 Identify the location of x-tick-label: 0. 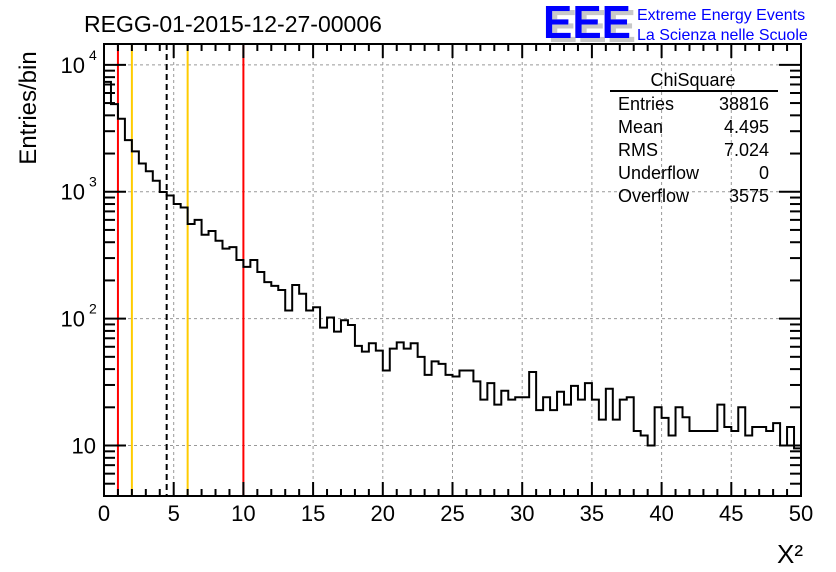
(104, 513).